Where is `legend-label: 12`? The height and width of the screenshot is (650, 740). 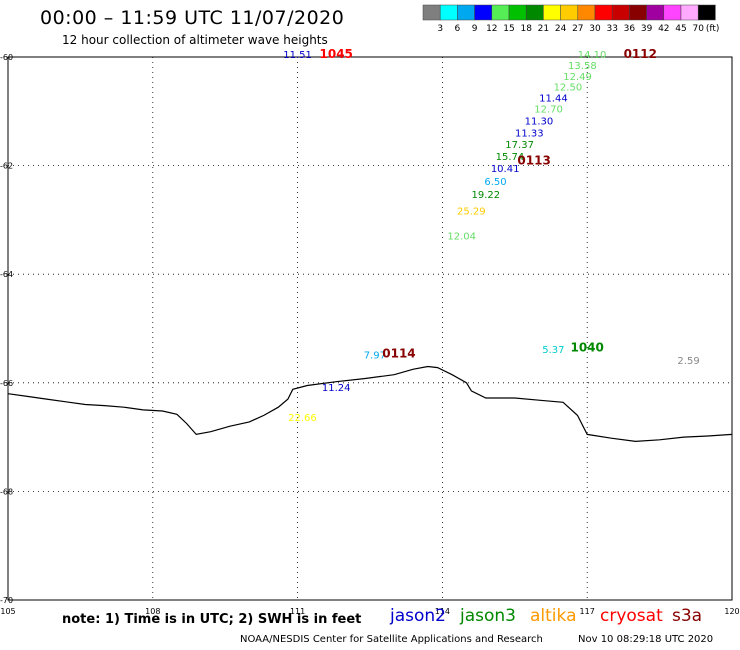 legend-label: 12 is located at coordinates (491, 29).